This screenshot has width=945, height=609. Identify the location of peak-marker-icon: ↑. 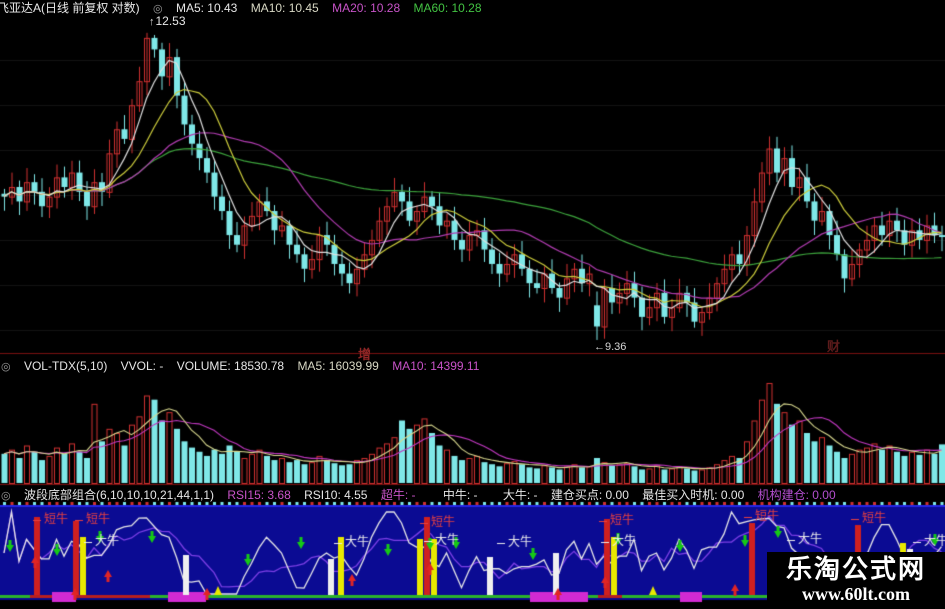
(152, 22).